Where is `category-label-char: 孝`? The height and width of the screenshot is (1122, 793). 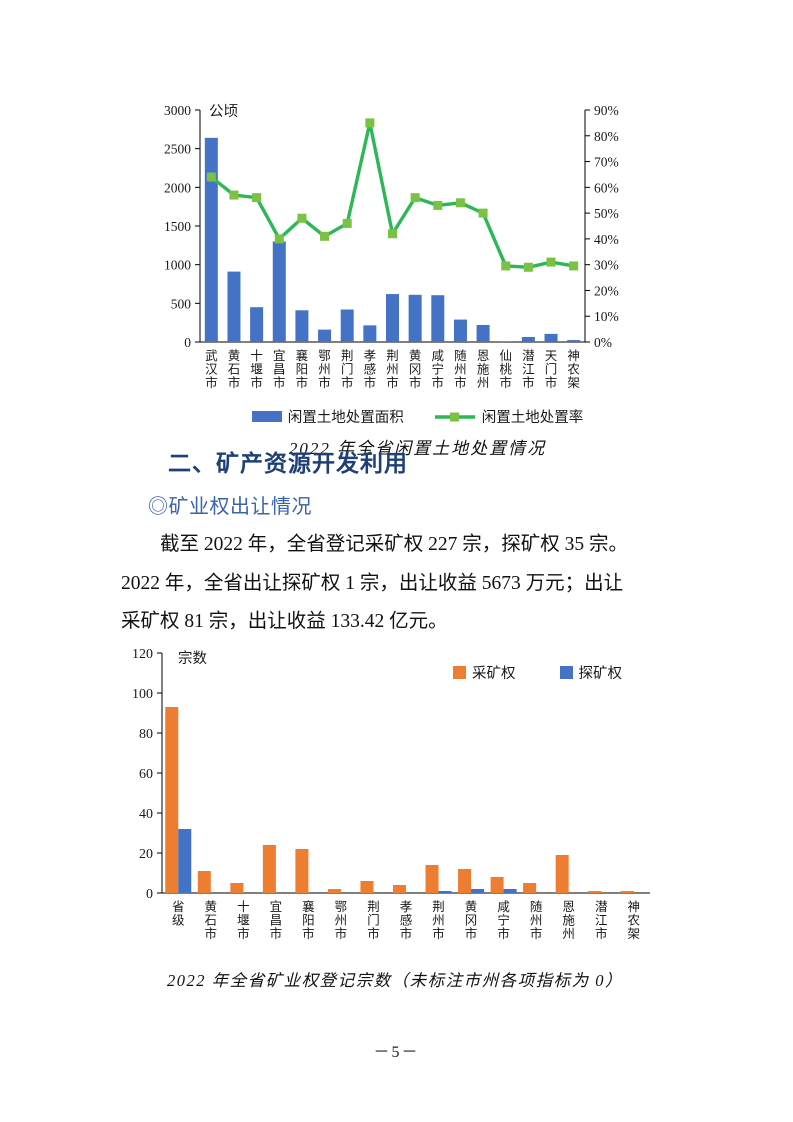 category-label-char: 孝 is located at coordinates (370, 356).